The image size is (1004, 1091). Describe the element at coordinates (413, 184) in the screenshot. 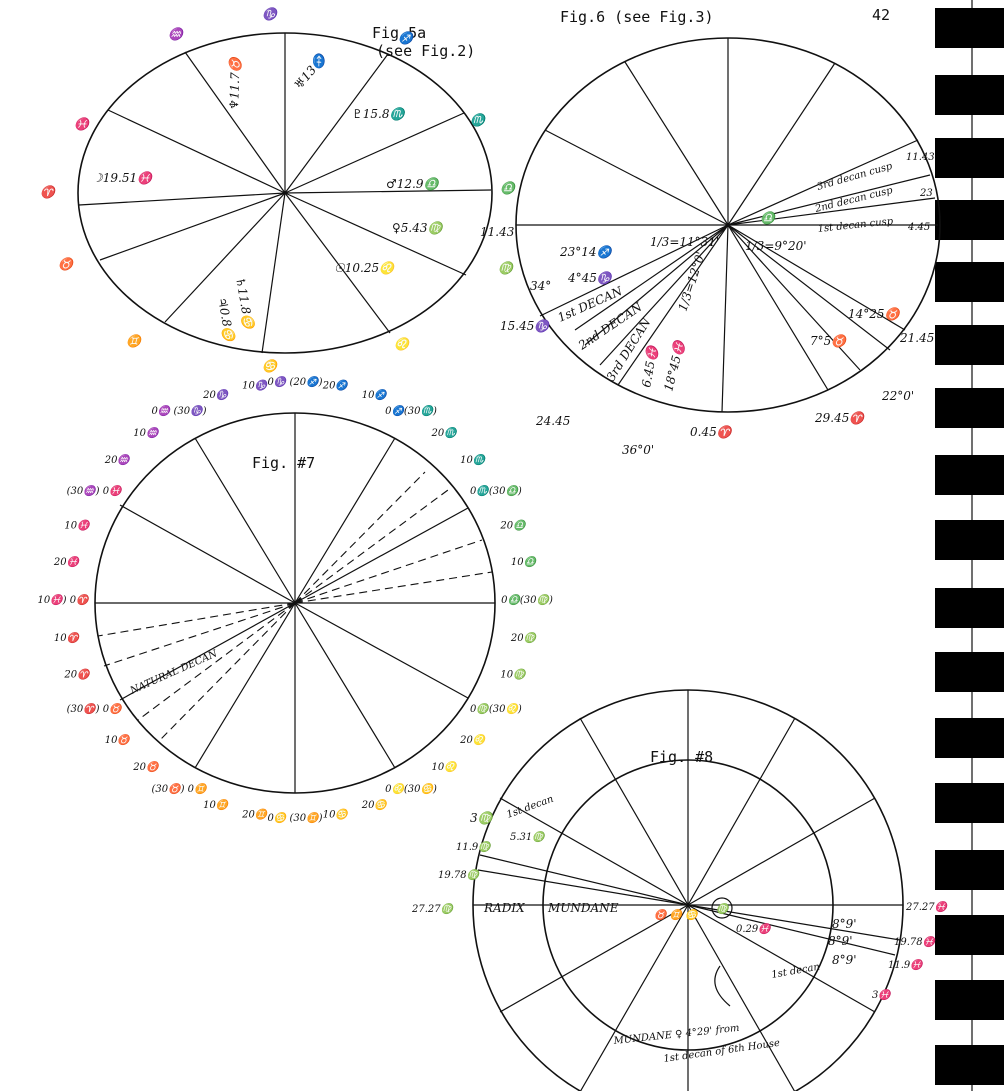

I see `fig5a-mars: ♂12.9♎` at that location.